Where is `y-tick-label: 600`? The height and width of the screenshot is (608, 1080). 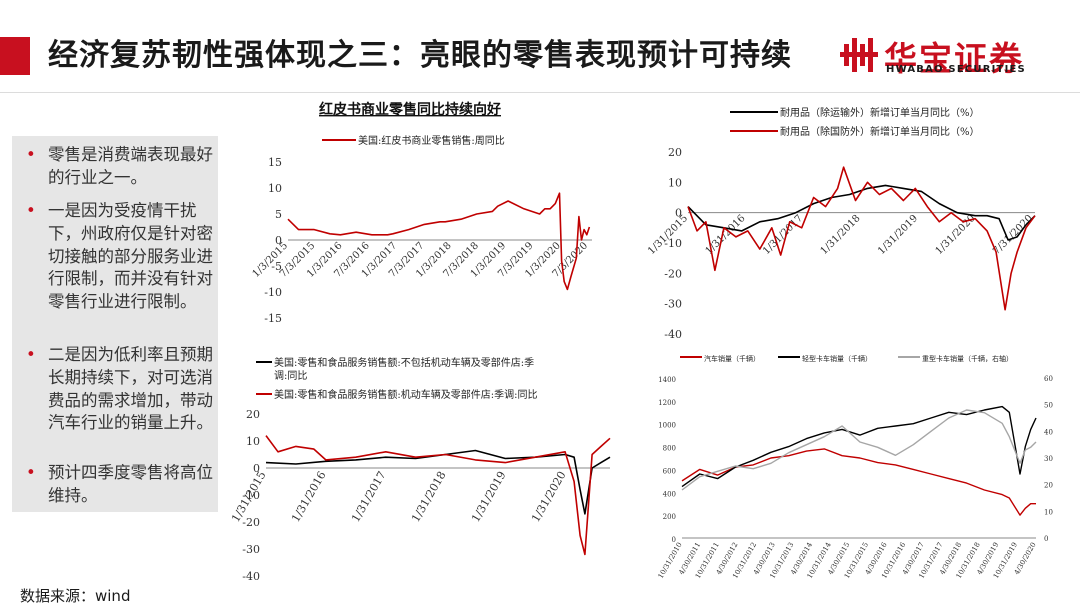 y-tick-label: 600 is located at coordinates (669, 471).